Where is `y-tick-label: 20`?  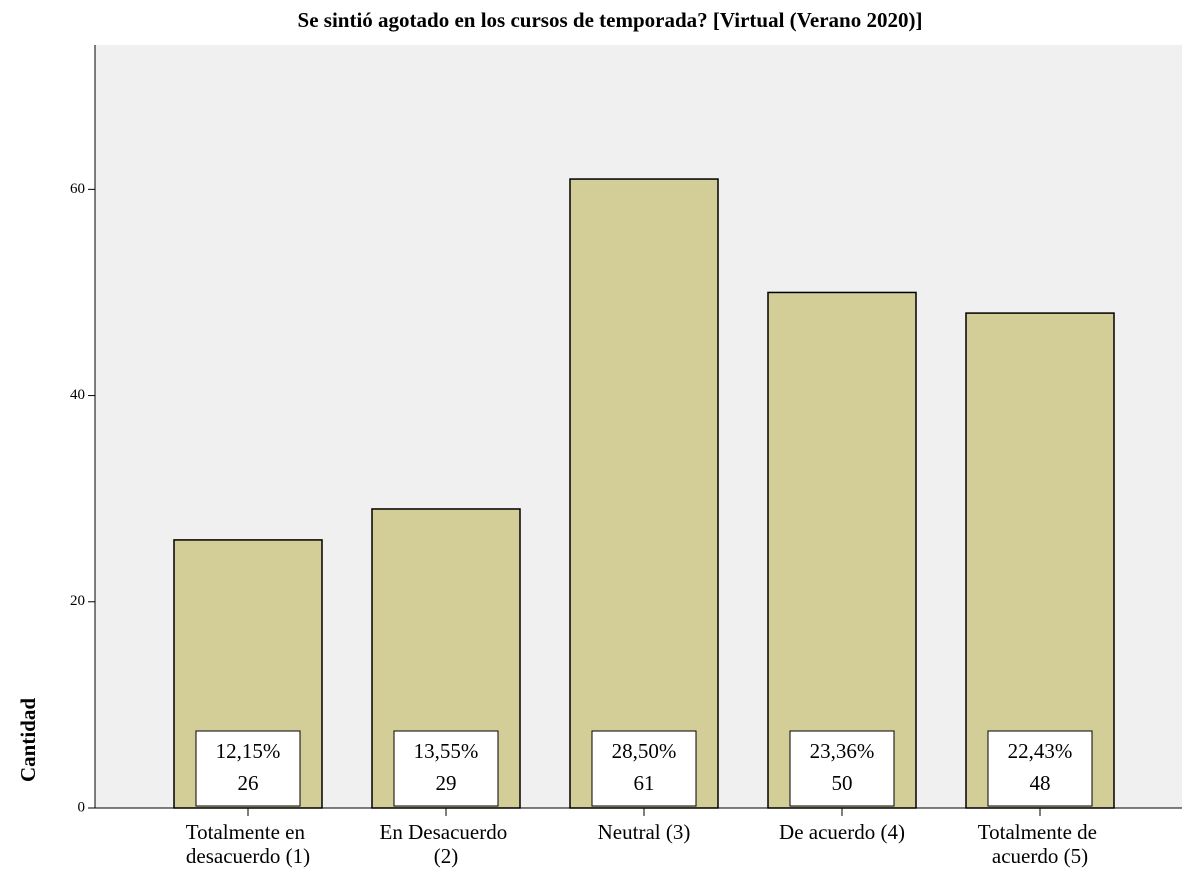
y-tick-label: 20 is located at coordinates (77, 601).